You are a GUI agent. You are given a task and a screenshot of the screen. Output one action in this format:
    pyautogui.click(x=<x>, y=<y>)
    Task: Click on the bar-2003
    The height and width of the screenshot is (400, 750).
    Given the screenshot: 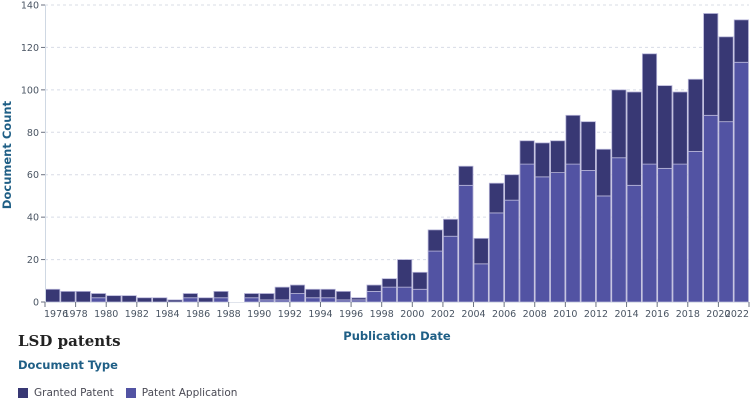 What is the action you would take?
    pyautogui.click(x=466, y=234)
    